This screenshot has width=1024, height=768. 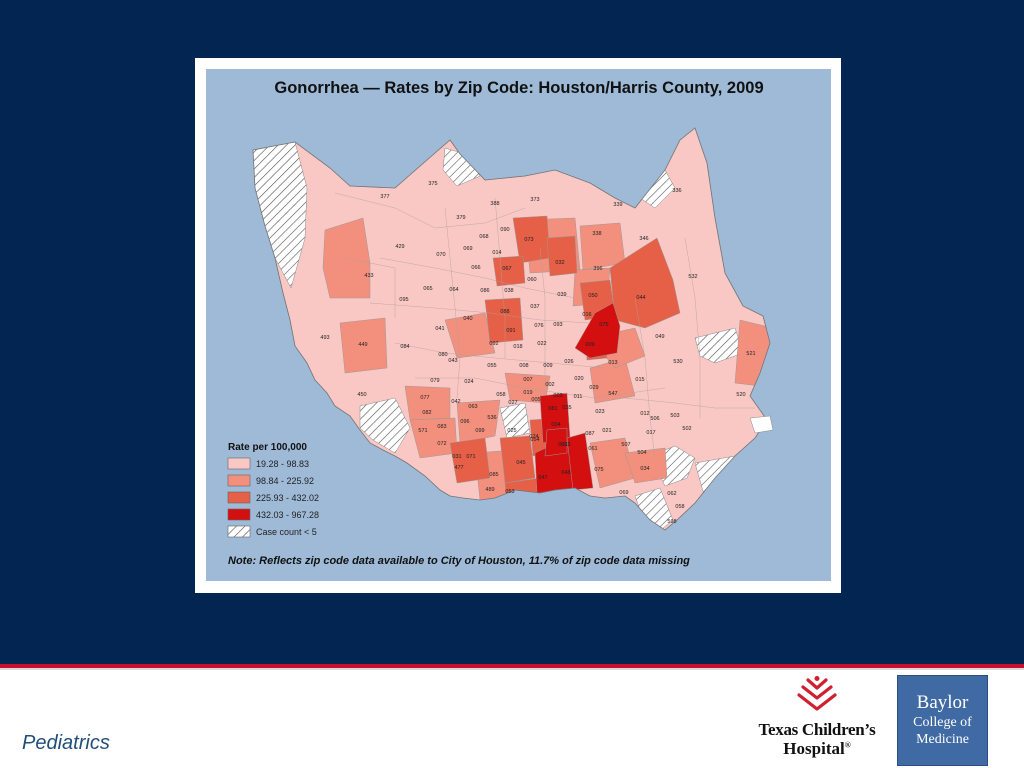 I want to click on zip-label: 071, so click(x=470, y=457).